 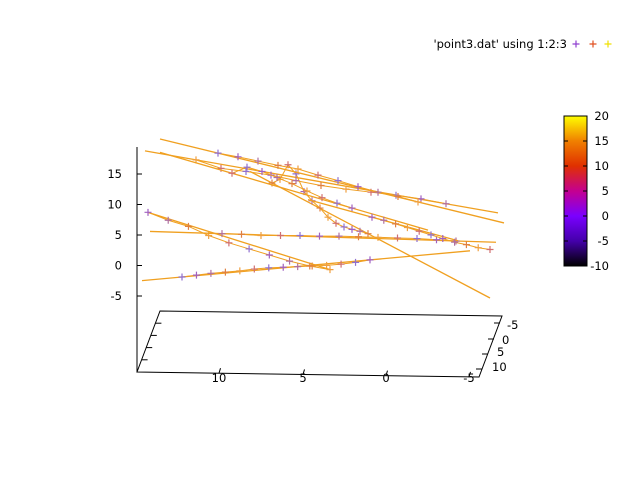 What do you see at coordinates (118, 235) in the screenshot?
I see `z-tick-label: 5` at bounding box center [118, 235].